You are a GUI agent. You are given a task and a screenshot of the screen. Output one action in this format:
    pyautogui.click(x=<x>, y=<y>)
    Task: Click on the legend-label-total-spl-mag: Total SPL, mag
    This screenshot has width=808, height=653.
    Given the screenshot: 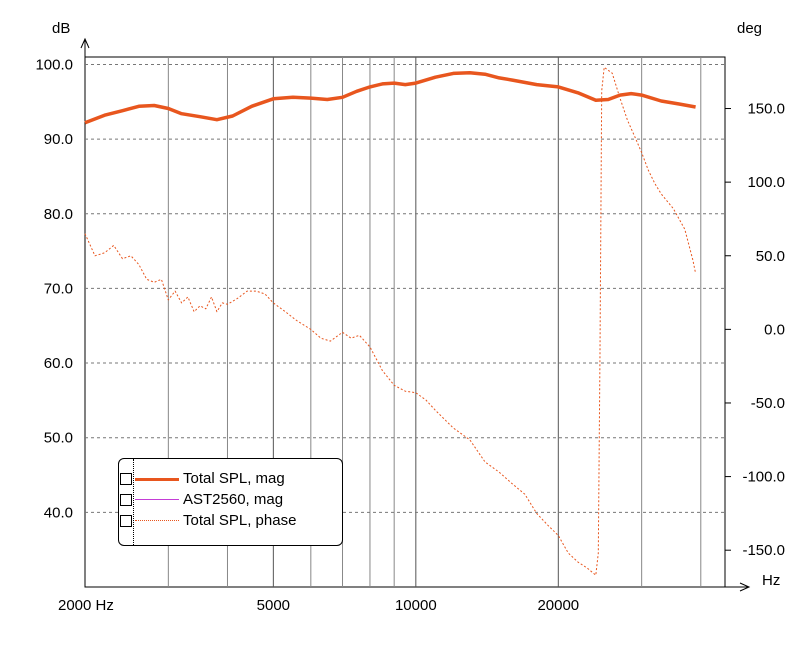 What is the action you would take?
    pyautogui.click(x=234, y=478)
    